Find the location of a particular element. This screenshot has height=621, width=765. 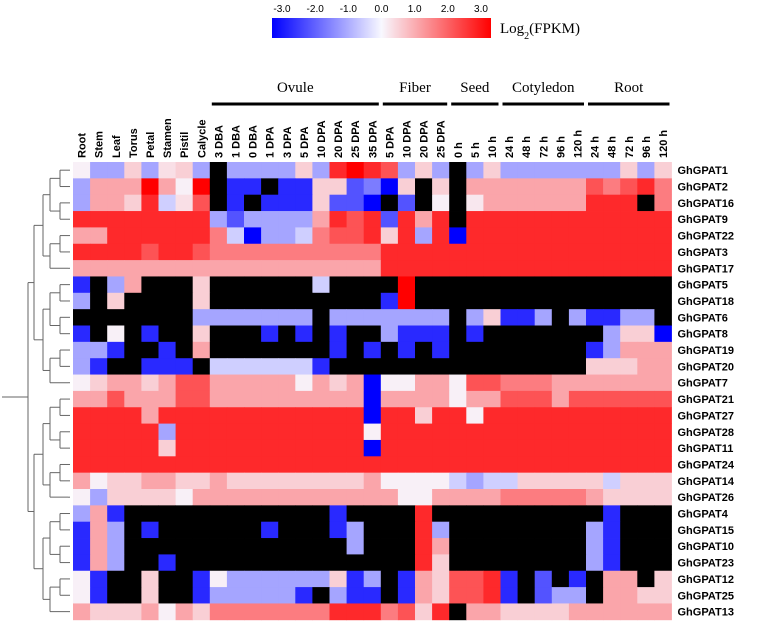

legend-tick-label: 0.0 is located at coordinates (382, 9).